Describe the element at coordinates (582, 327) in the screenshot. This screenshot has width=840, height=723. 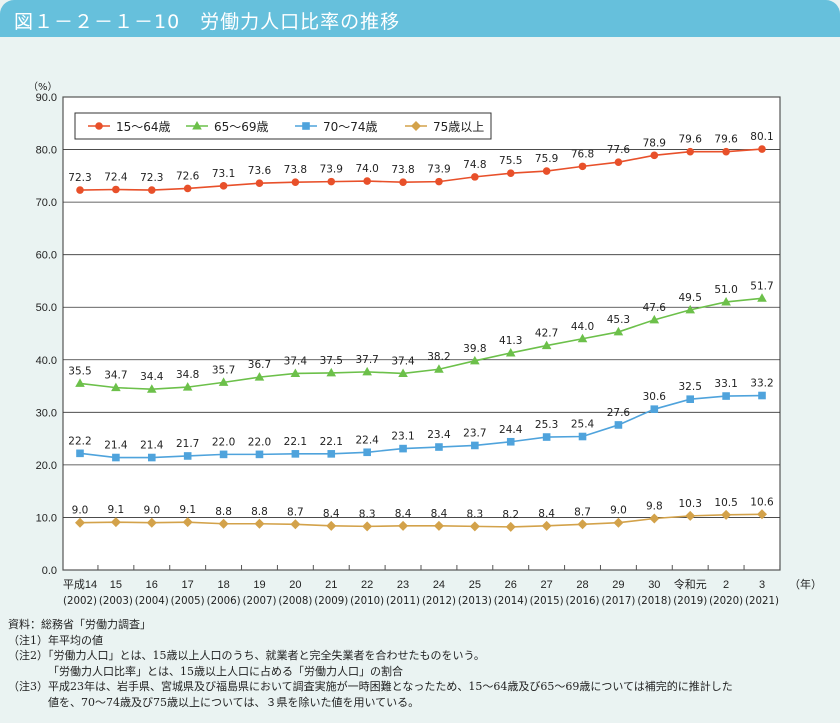
I see `data-label: 44.0` at that location.